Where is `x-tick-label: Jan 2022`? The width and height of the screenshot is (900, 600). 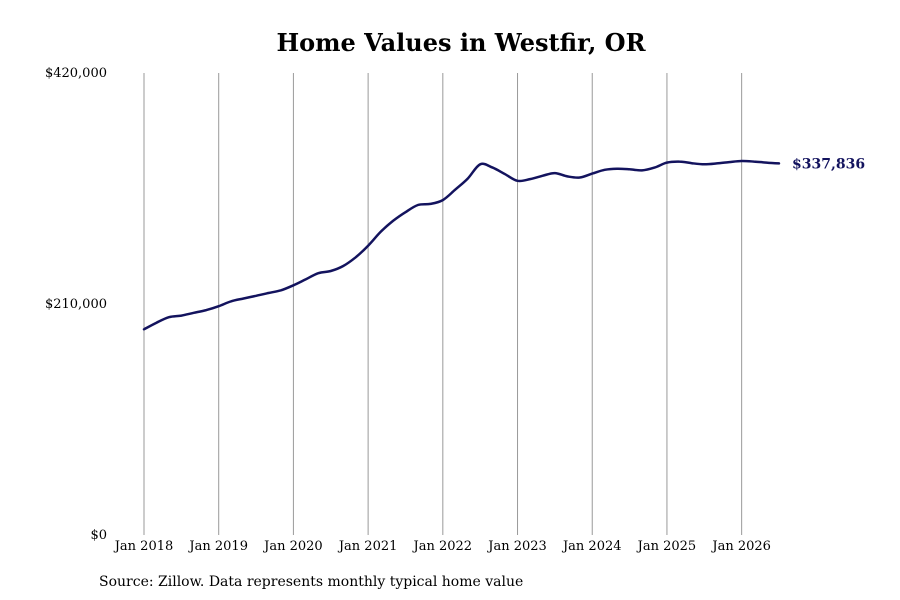 x-tick-label: Jan 2022 is located at coordinates (442, 546).